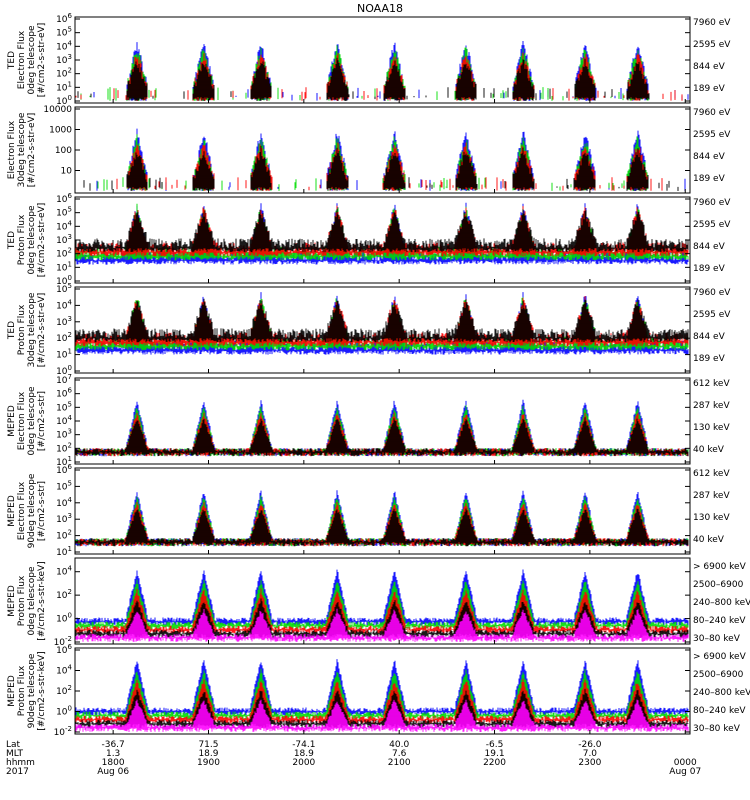 The image size is (750, 800). Describe the element at coordinates (12, 240) in the screenshot. I see `panel-3-ylabel: TED` at that location.